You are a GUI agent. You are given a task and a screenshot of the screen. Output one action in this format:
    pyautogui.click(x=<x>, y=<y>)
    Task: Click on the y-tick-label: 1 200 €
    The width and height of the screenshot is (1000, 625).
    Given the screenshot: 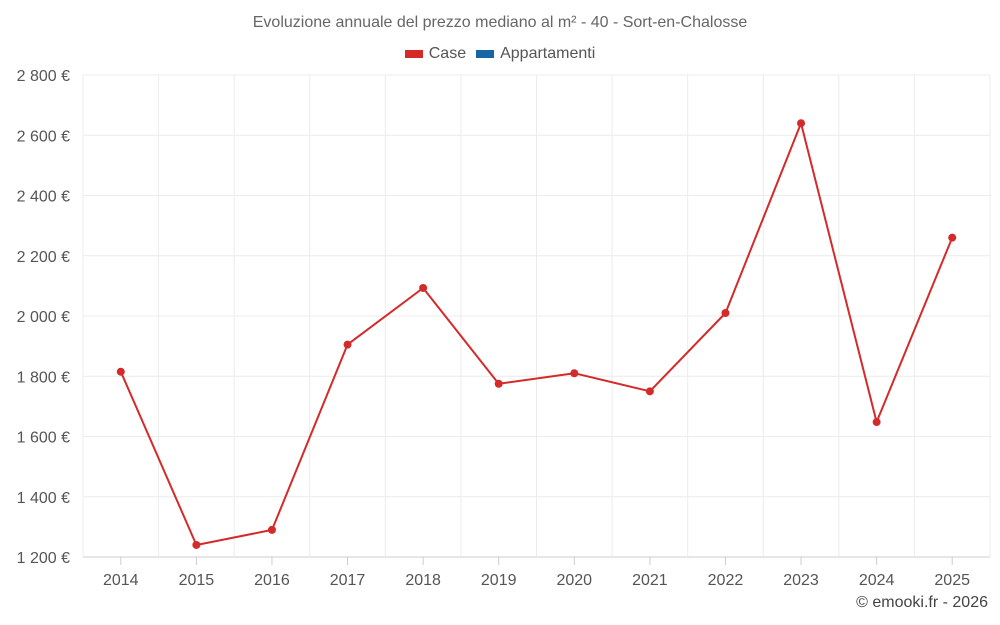 What is the action you would take?
    pyautogui.click(x=43, y=558)
    